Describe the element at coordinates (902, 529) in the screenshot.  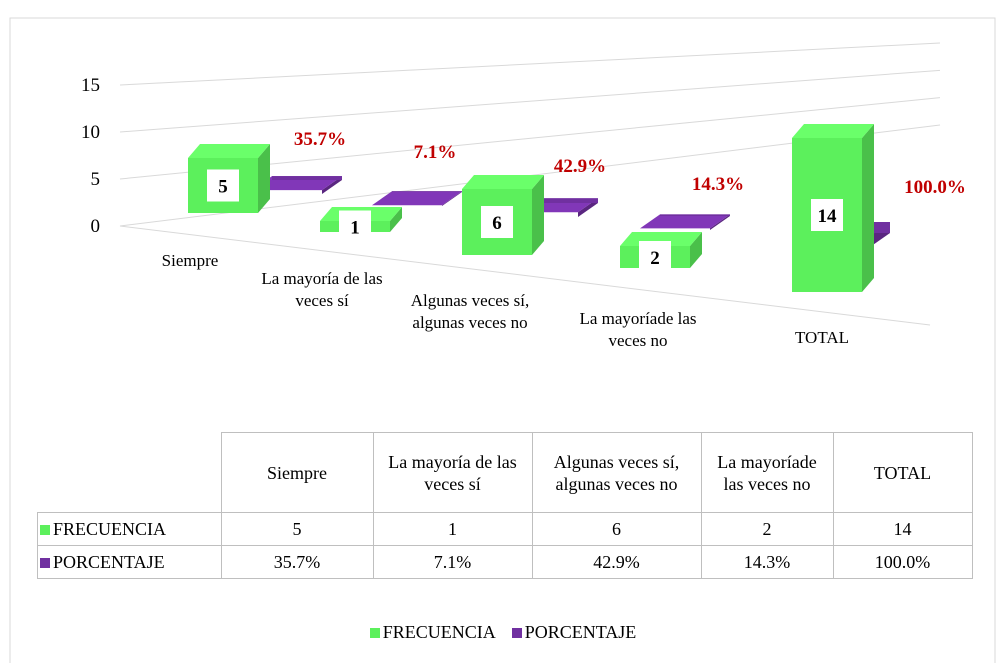
I see `table-cell: 14` at that location.